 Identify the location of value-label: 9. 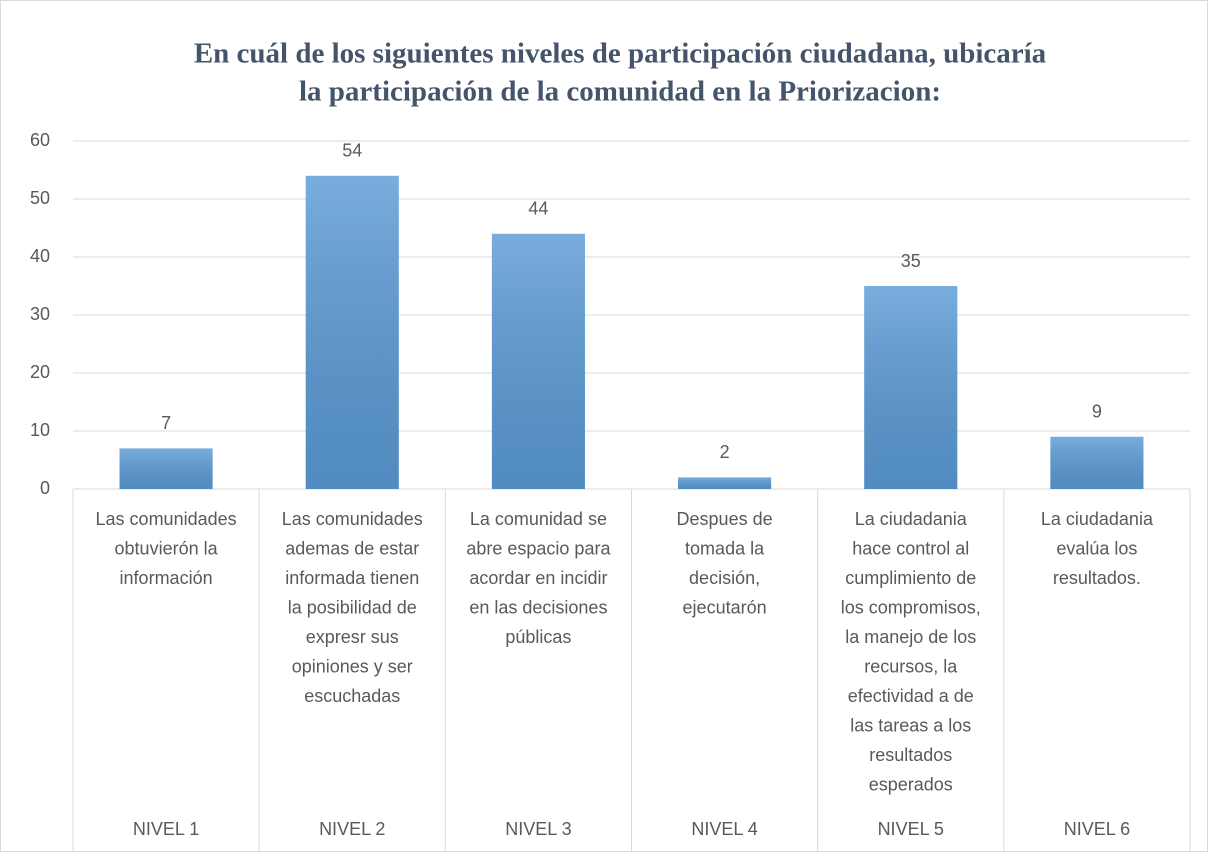
(1097, 412).